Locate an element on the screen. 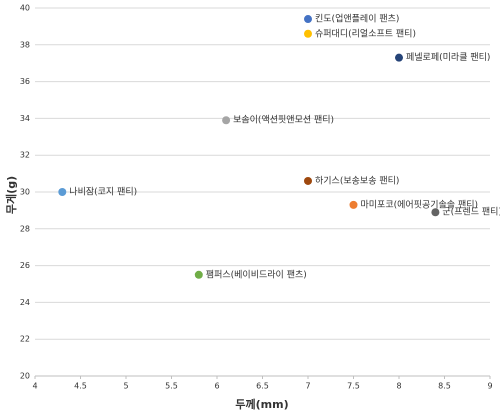 The height and width of the screenshot is (416, 500). x-tick-label: 5.5 is located at coordinates (171, 386).